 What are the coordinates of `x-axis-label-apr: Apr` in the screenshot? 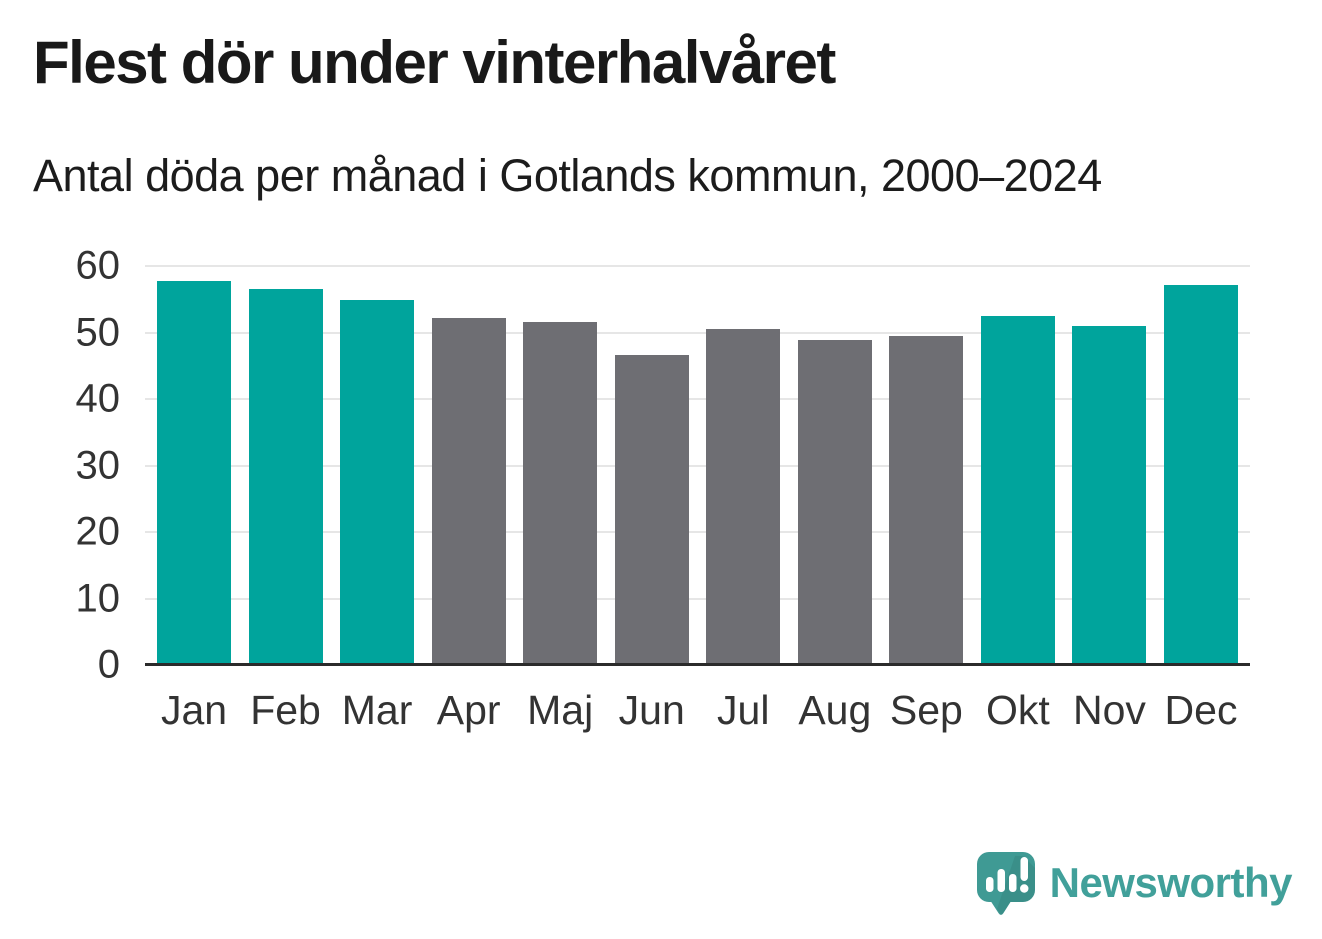 It's located at (468, 710).